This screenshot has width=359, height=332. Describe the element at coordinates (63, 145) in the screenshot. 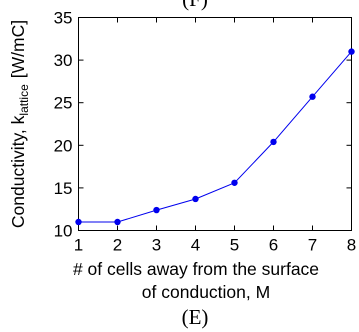

I see `y-tick-label: 20` at that location.